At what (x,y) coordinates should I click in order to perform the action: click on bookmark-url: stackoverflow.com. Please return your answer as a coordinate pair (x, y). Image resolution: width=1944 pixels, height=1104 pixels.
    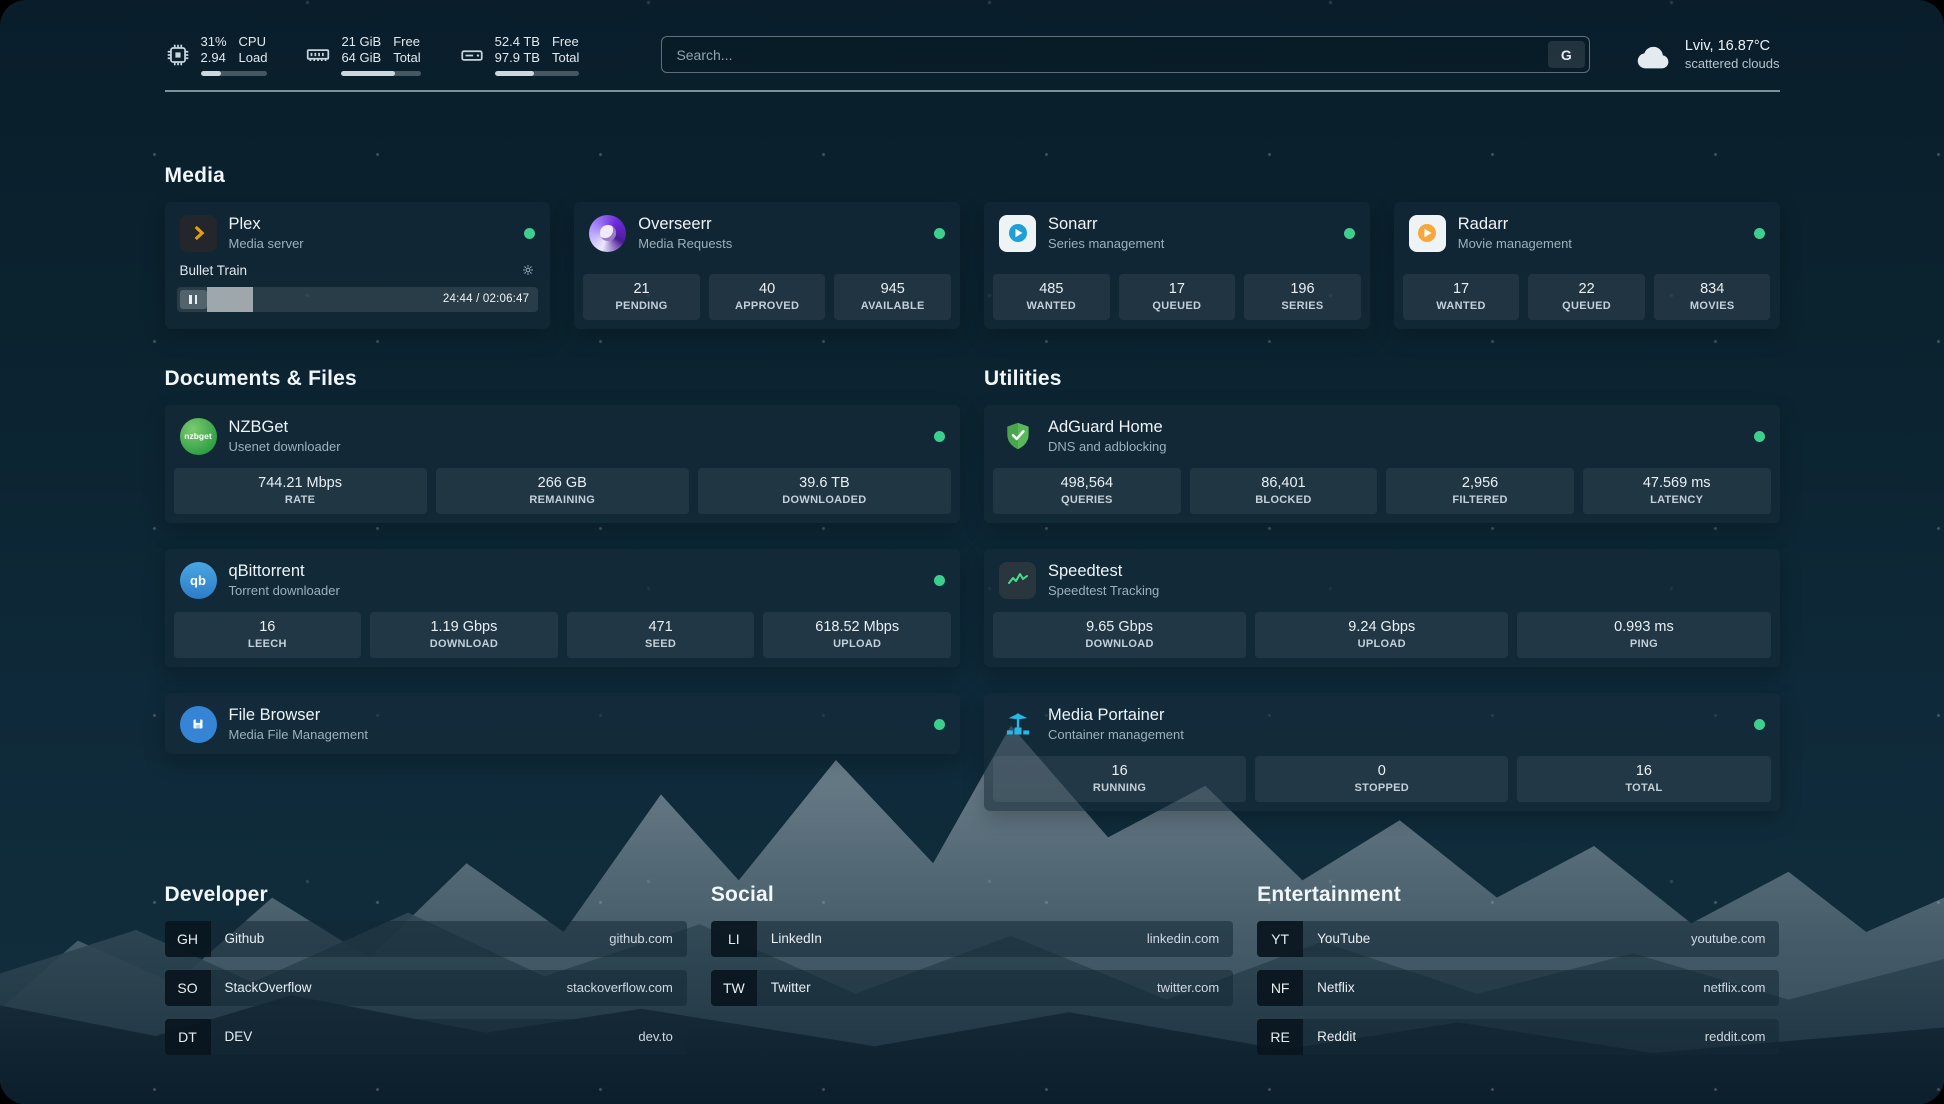
    Looking at the image, I should click on (619, 987).